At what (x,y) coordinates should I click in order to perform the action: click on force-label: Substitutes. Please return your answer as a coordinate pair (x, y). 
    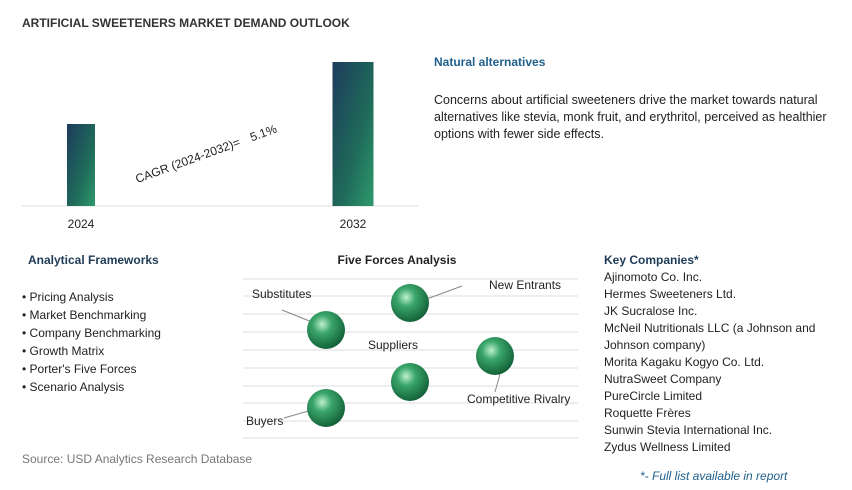
    Looking at the image, I should click on (281, 294).